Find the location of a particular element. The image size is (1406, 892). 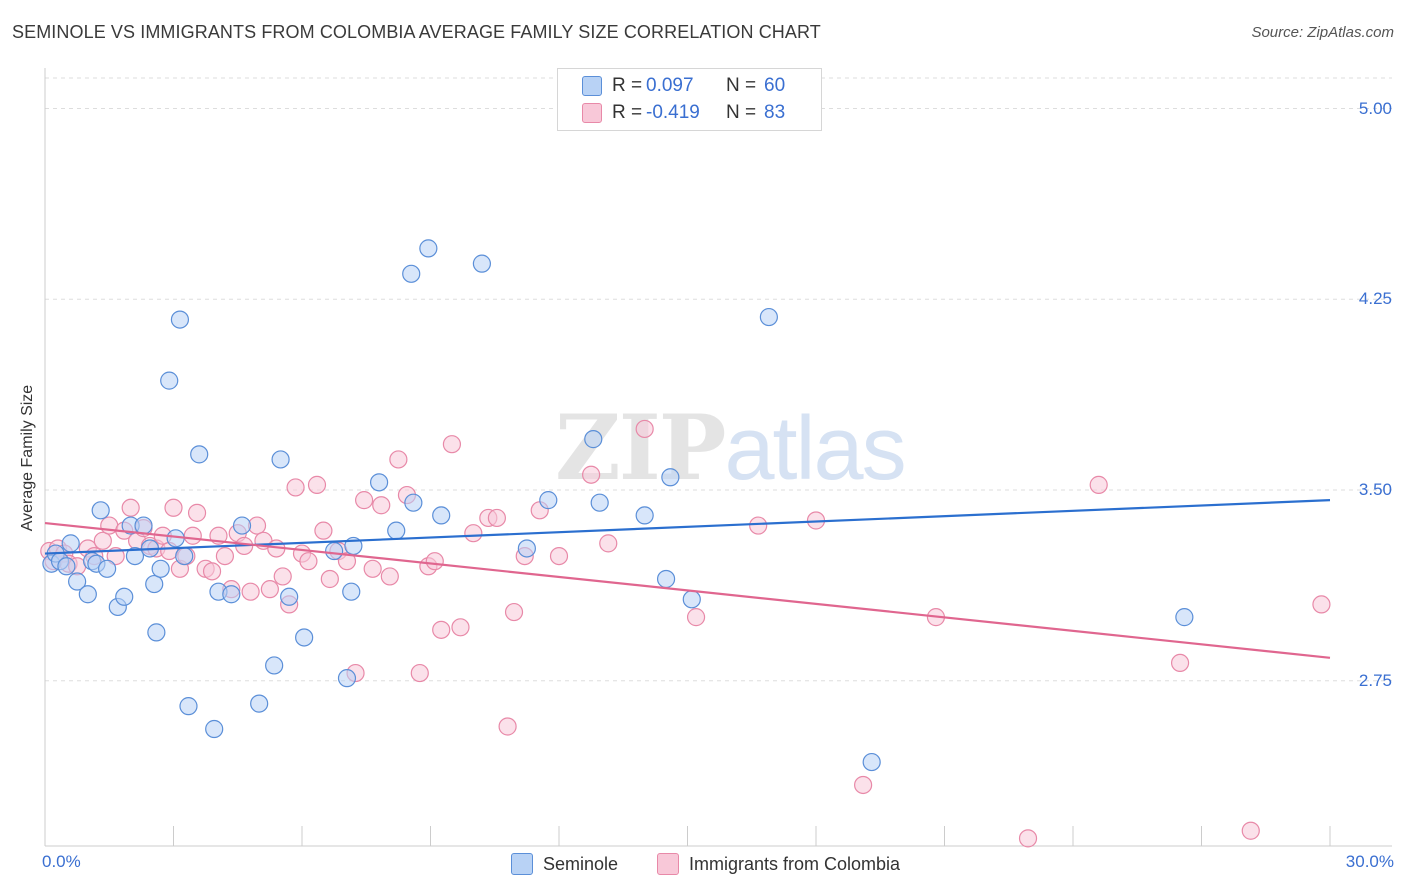

bottom-legend-colombia: Immigrants from Colombia is located at coordinates (778, 864).